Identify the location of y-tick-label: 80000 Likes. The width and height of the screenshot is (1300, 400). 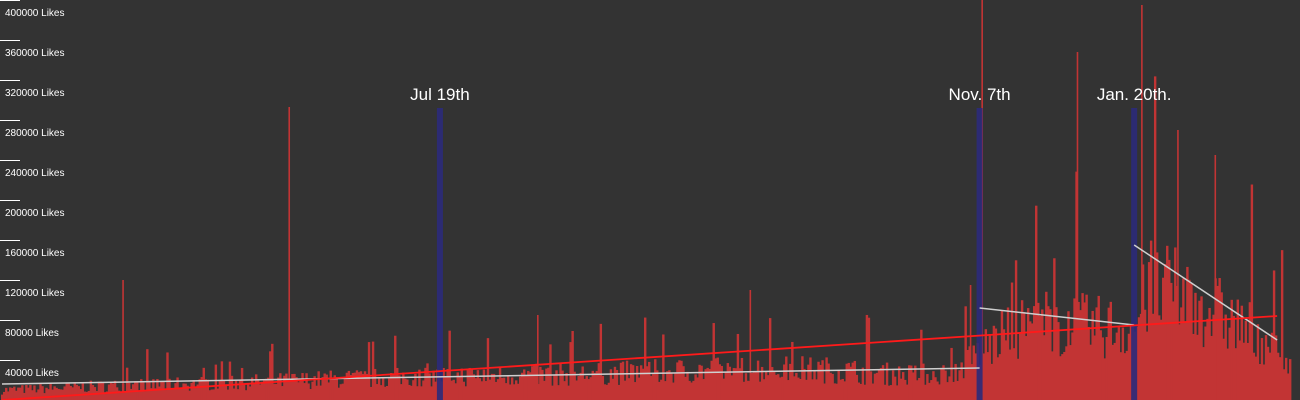
(32, 333).